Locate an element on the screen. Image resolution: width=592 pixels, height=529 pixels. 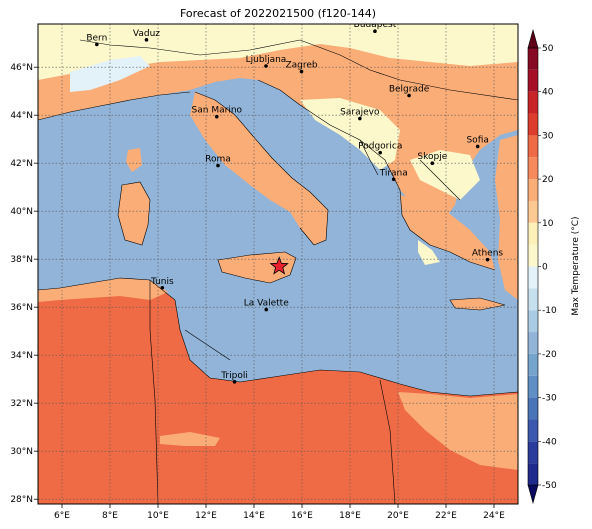
colorbar-tick-label: -50 is located at coordinates (549, 486).